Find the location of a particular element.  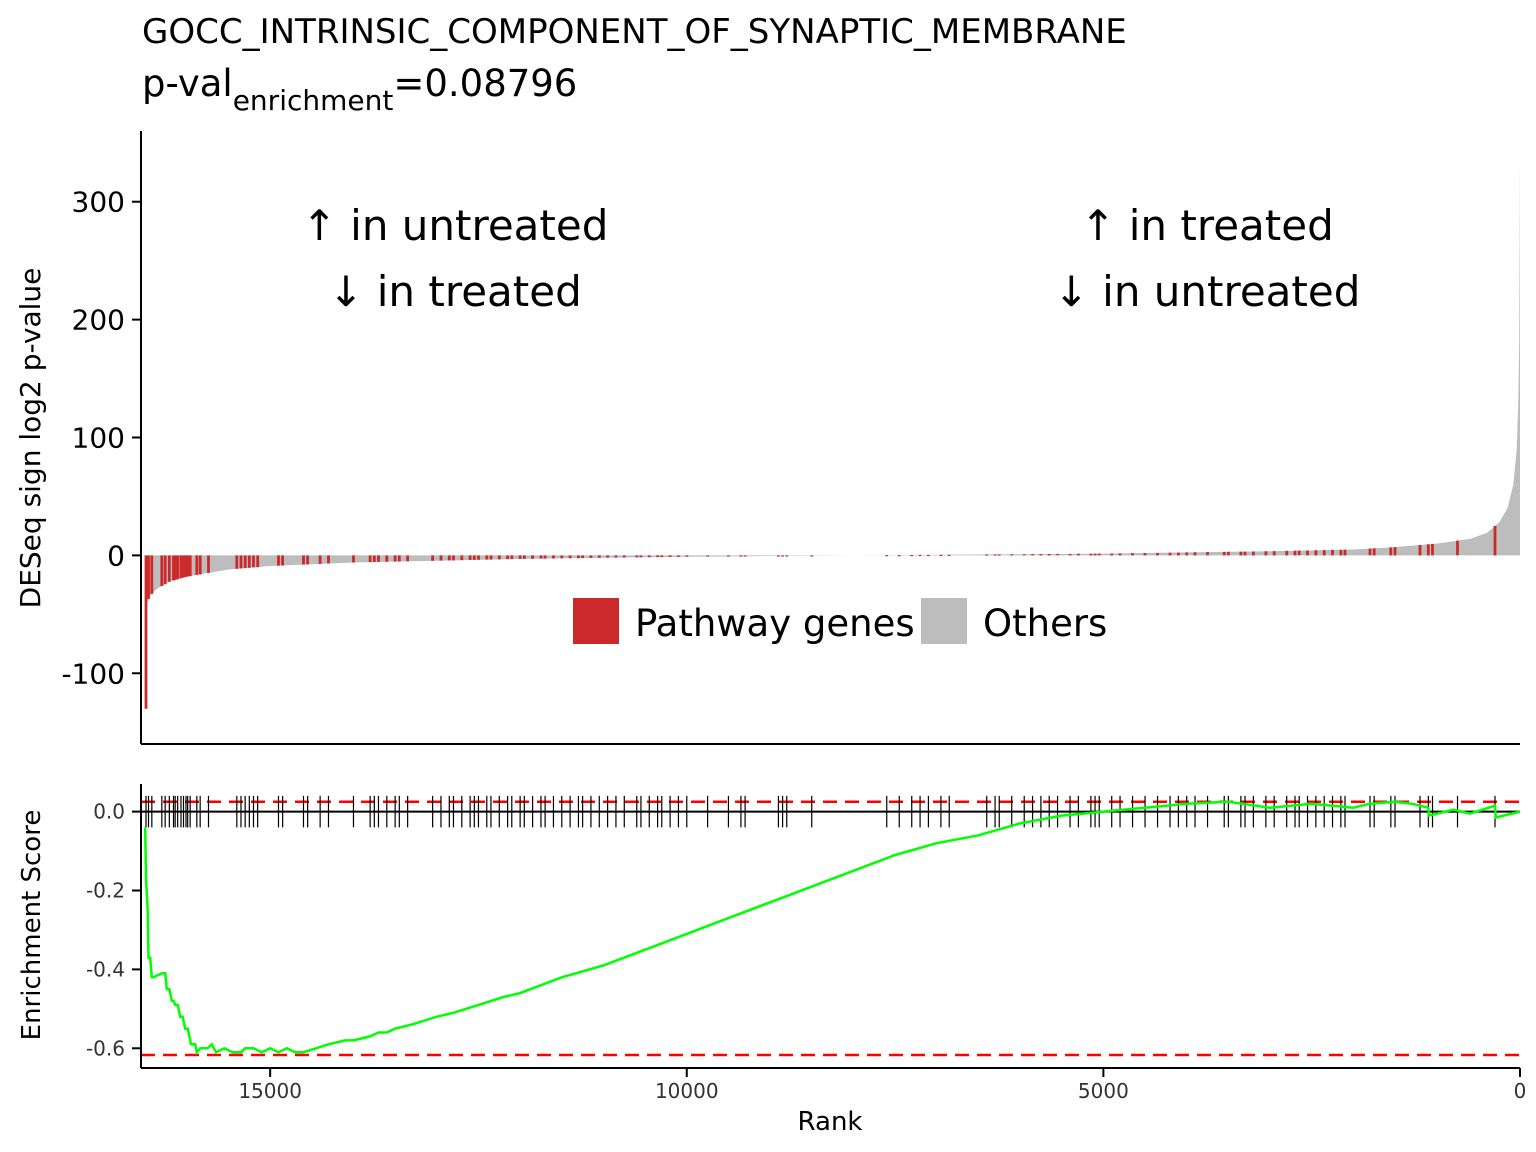

bottom-y-tick-label: 0.0 is located at coordinates (109, 812).